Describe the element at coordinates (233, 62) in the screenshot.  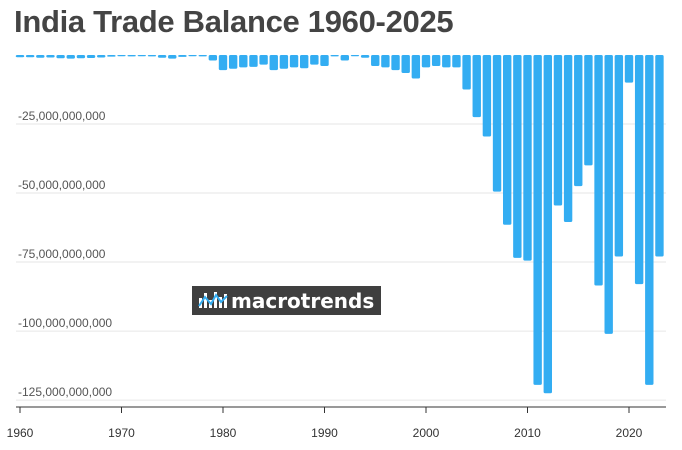
I see `bar-1981` at that location.